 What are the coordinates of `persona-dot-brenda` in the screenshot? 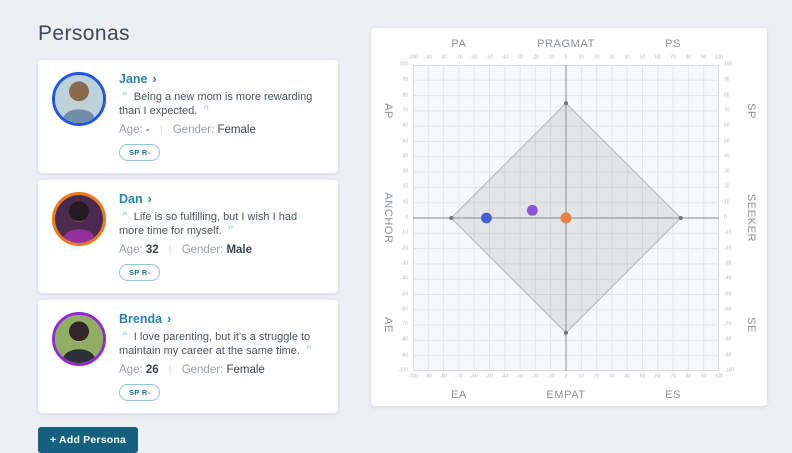 It's located at (532, 210).